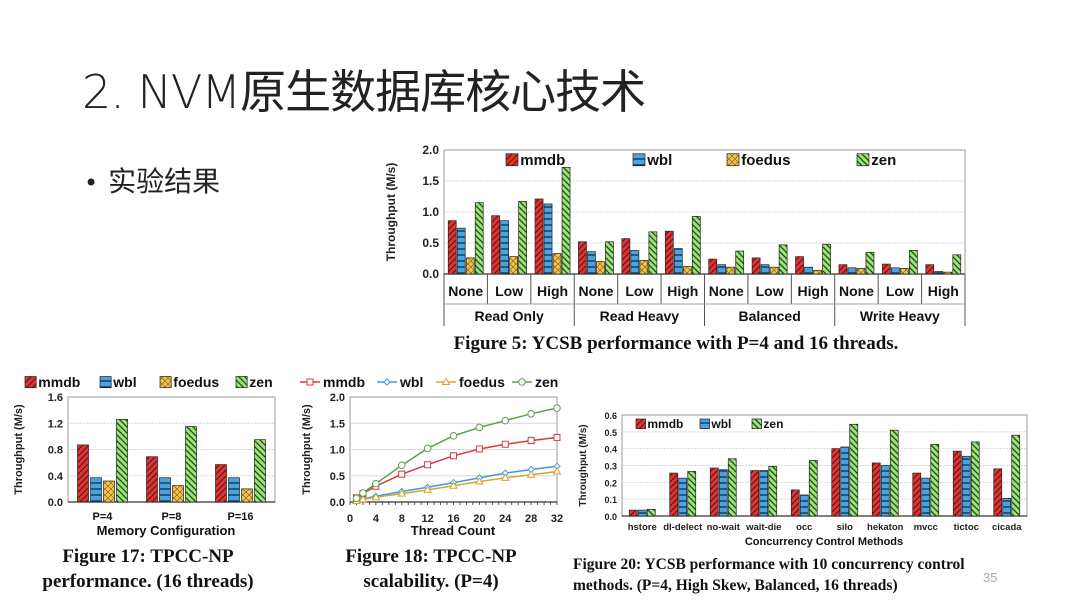  Describe the element at coordinates (704, 423) in the screenshot. I see `legend-swatch-wbl` at that location.